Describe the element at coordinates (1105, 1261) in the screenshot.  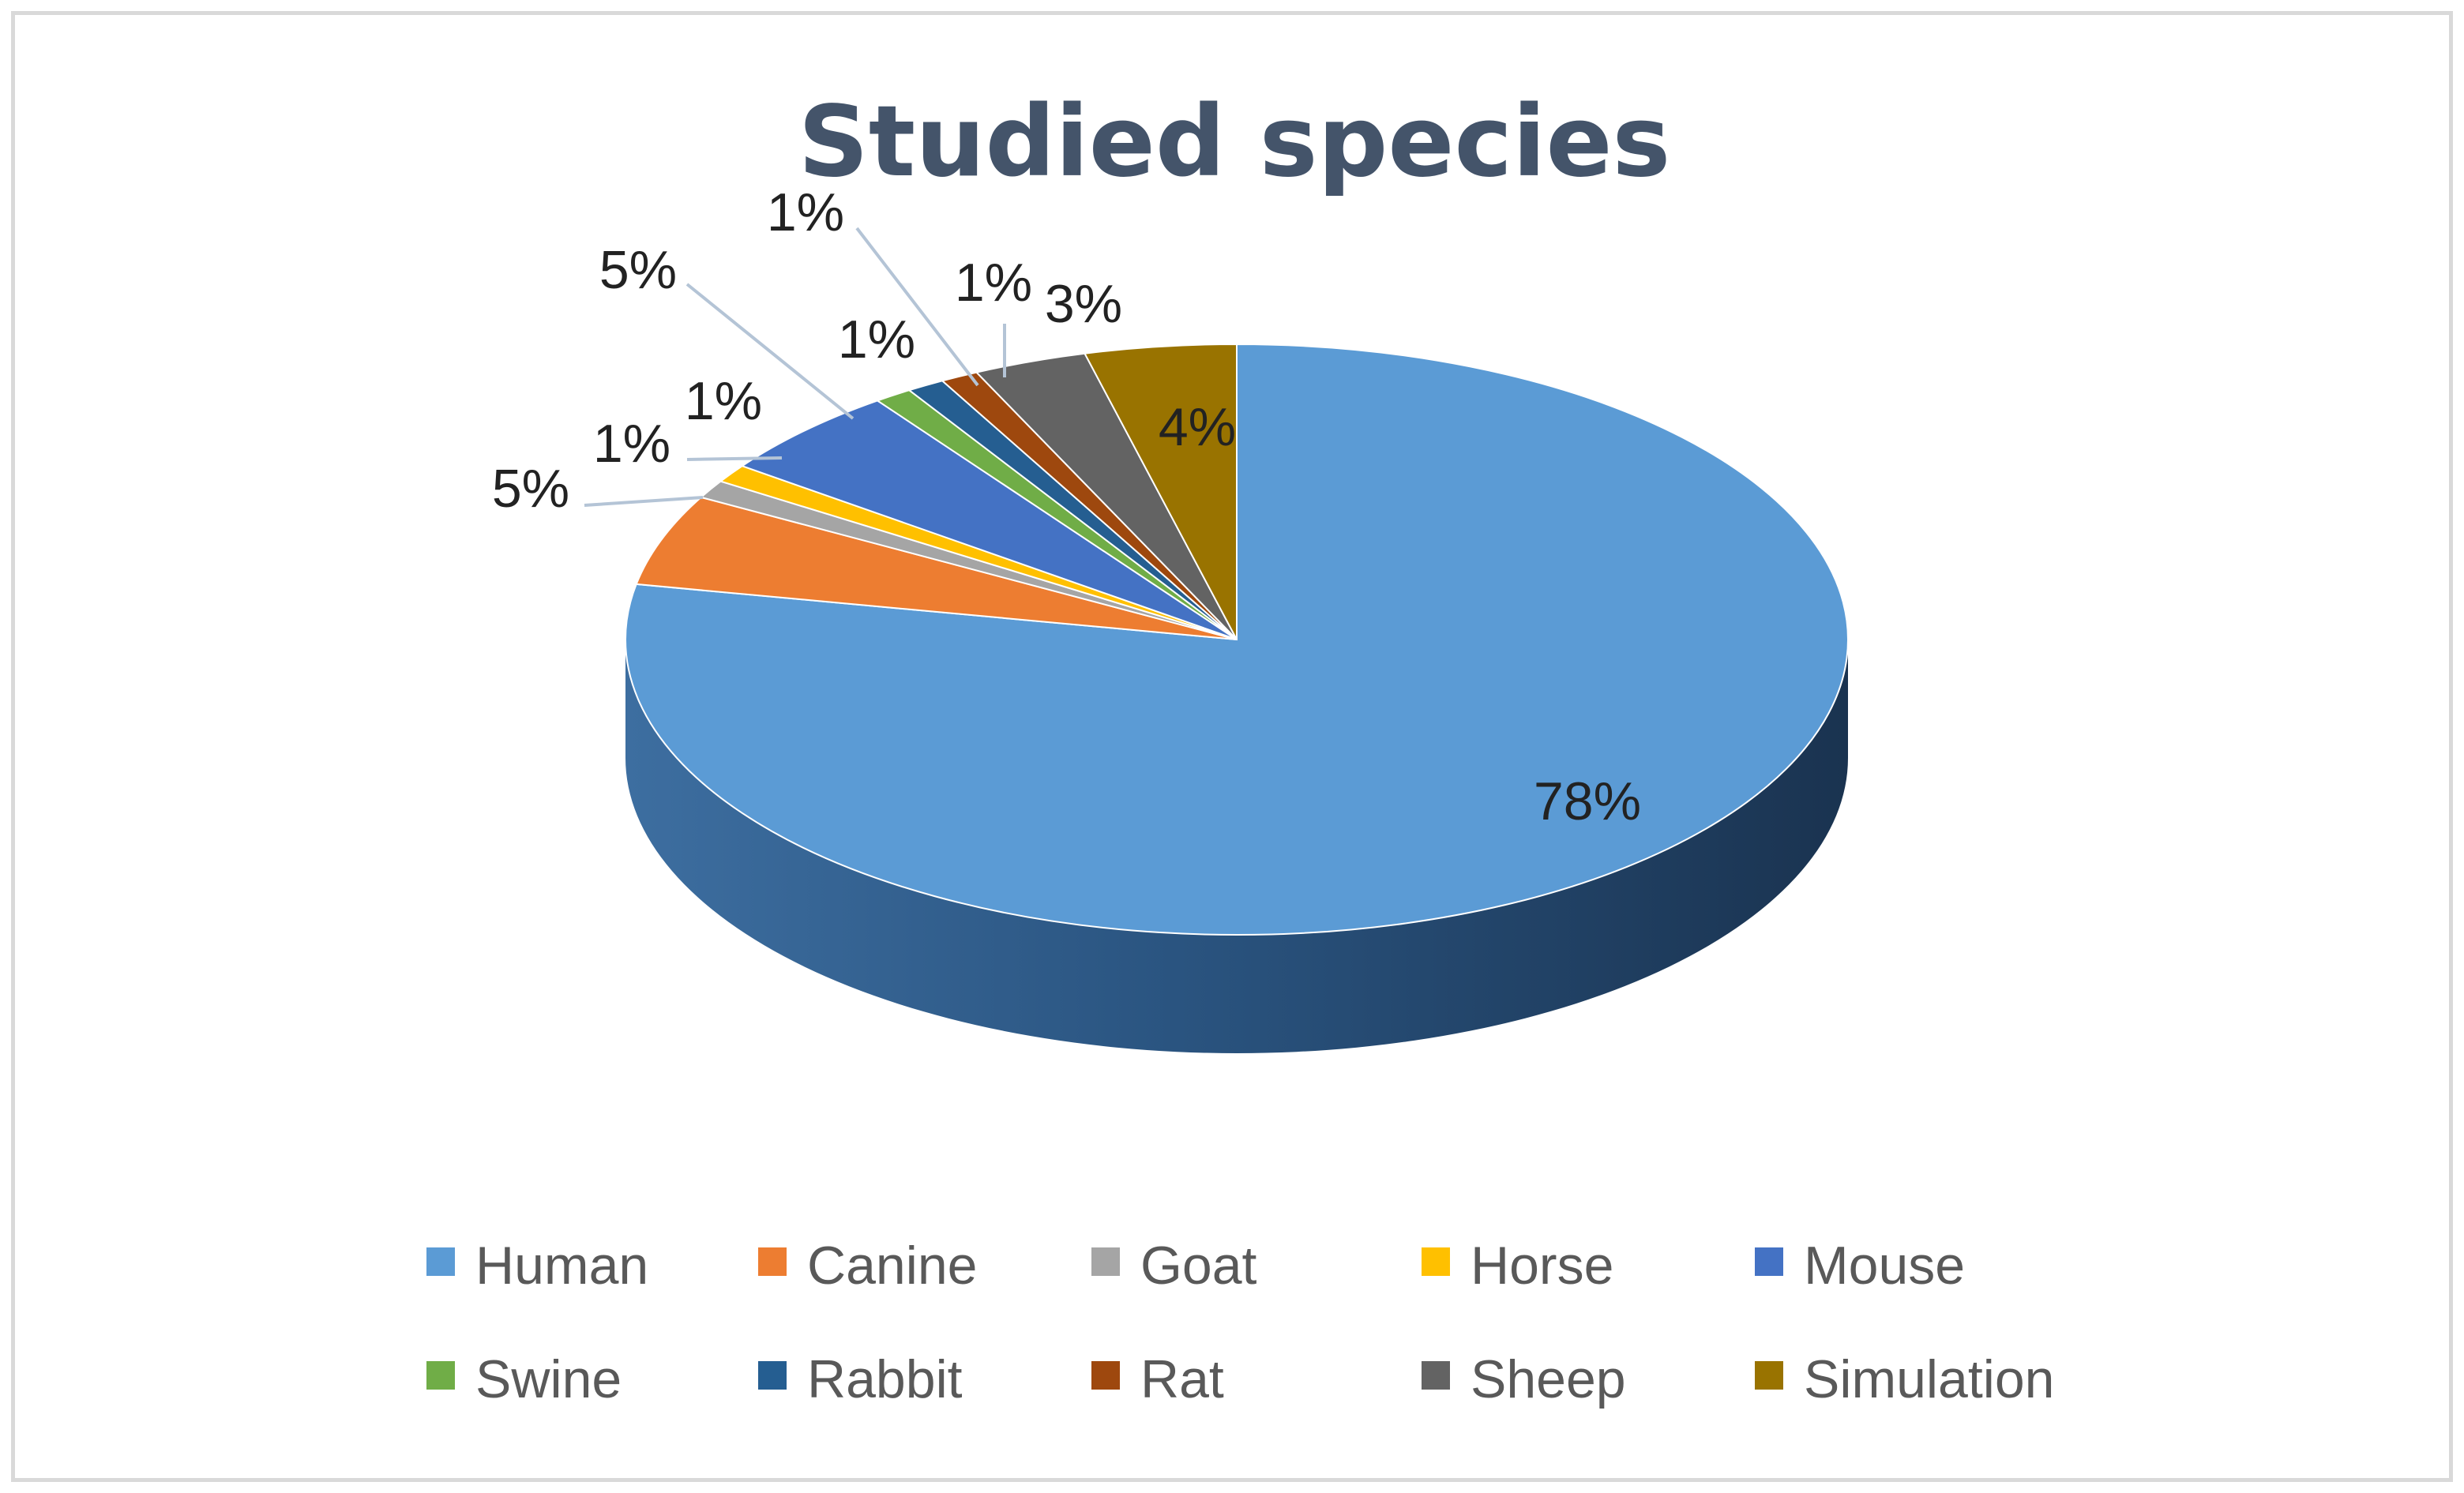
I see `legend-swatch-goat` at that location.